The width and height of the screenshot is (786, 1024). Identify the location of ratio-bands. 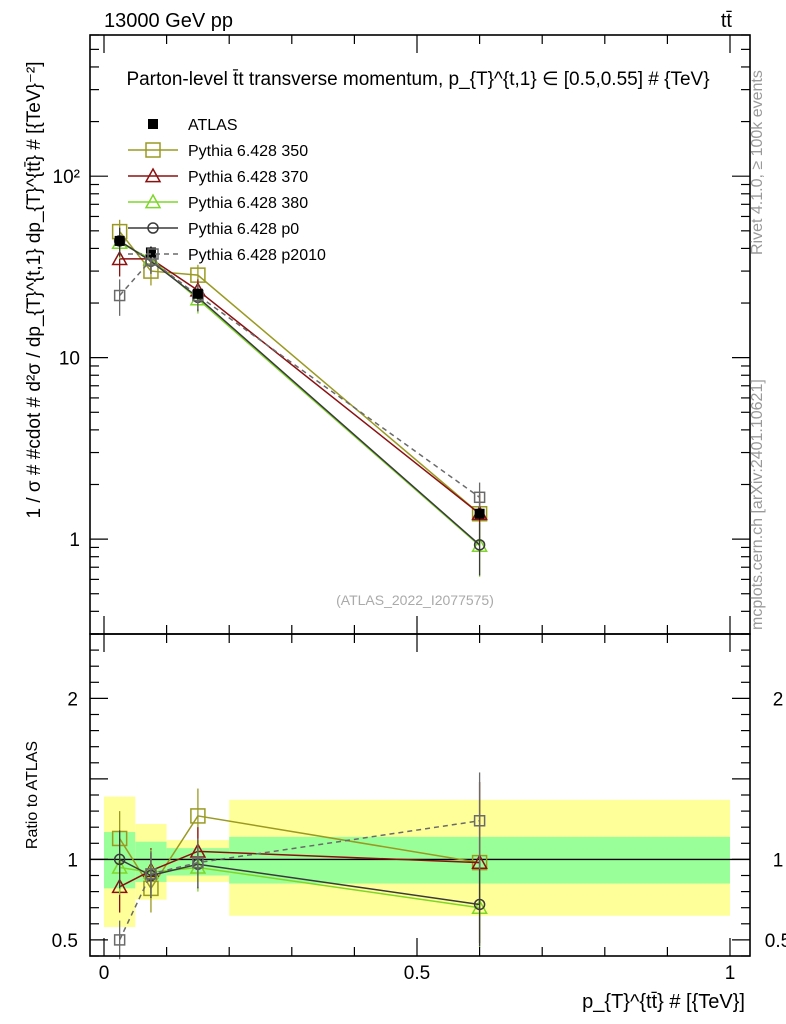
(420, 862).